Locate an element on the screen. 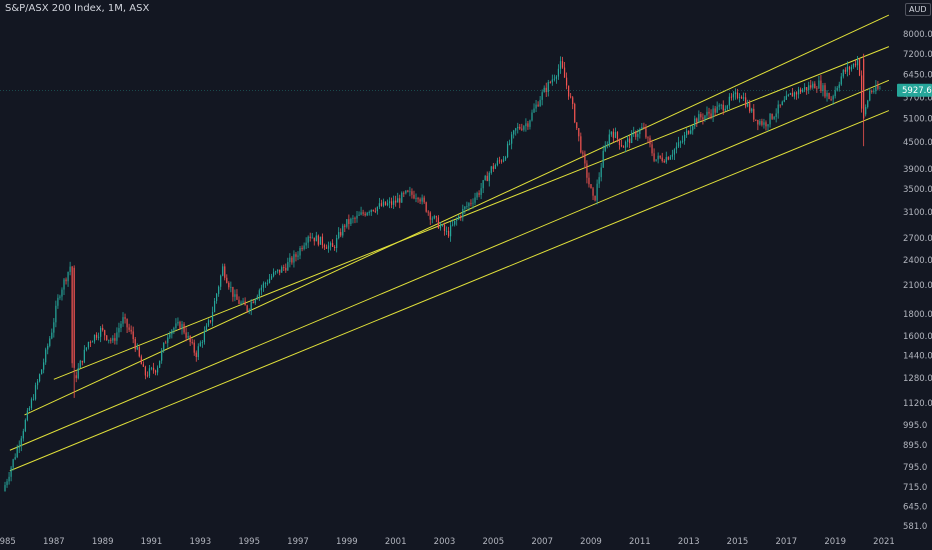 This screenshot has height=550, width=932. x-tick-label: 1993 is located at coordinates (201, 542).